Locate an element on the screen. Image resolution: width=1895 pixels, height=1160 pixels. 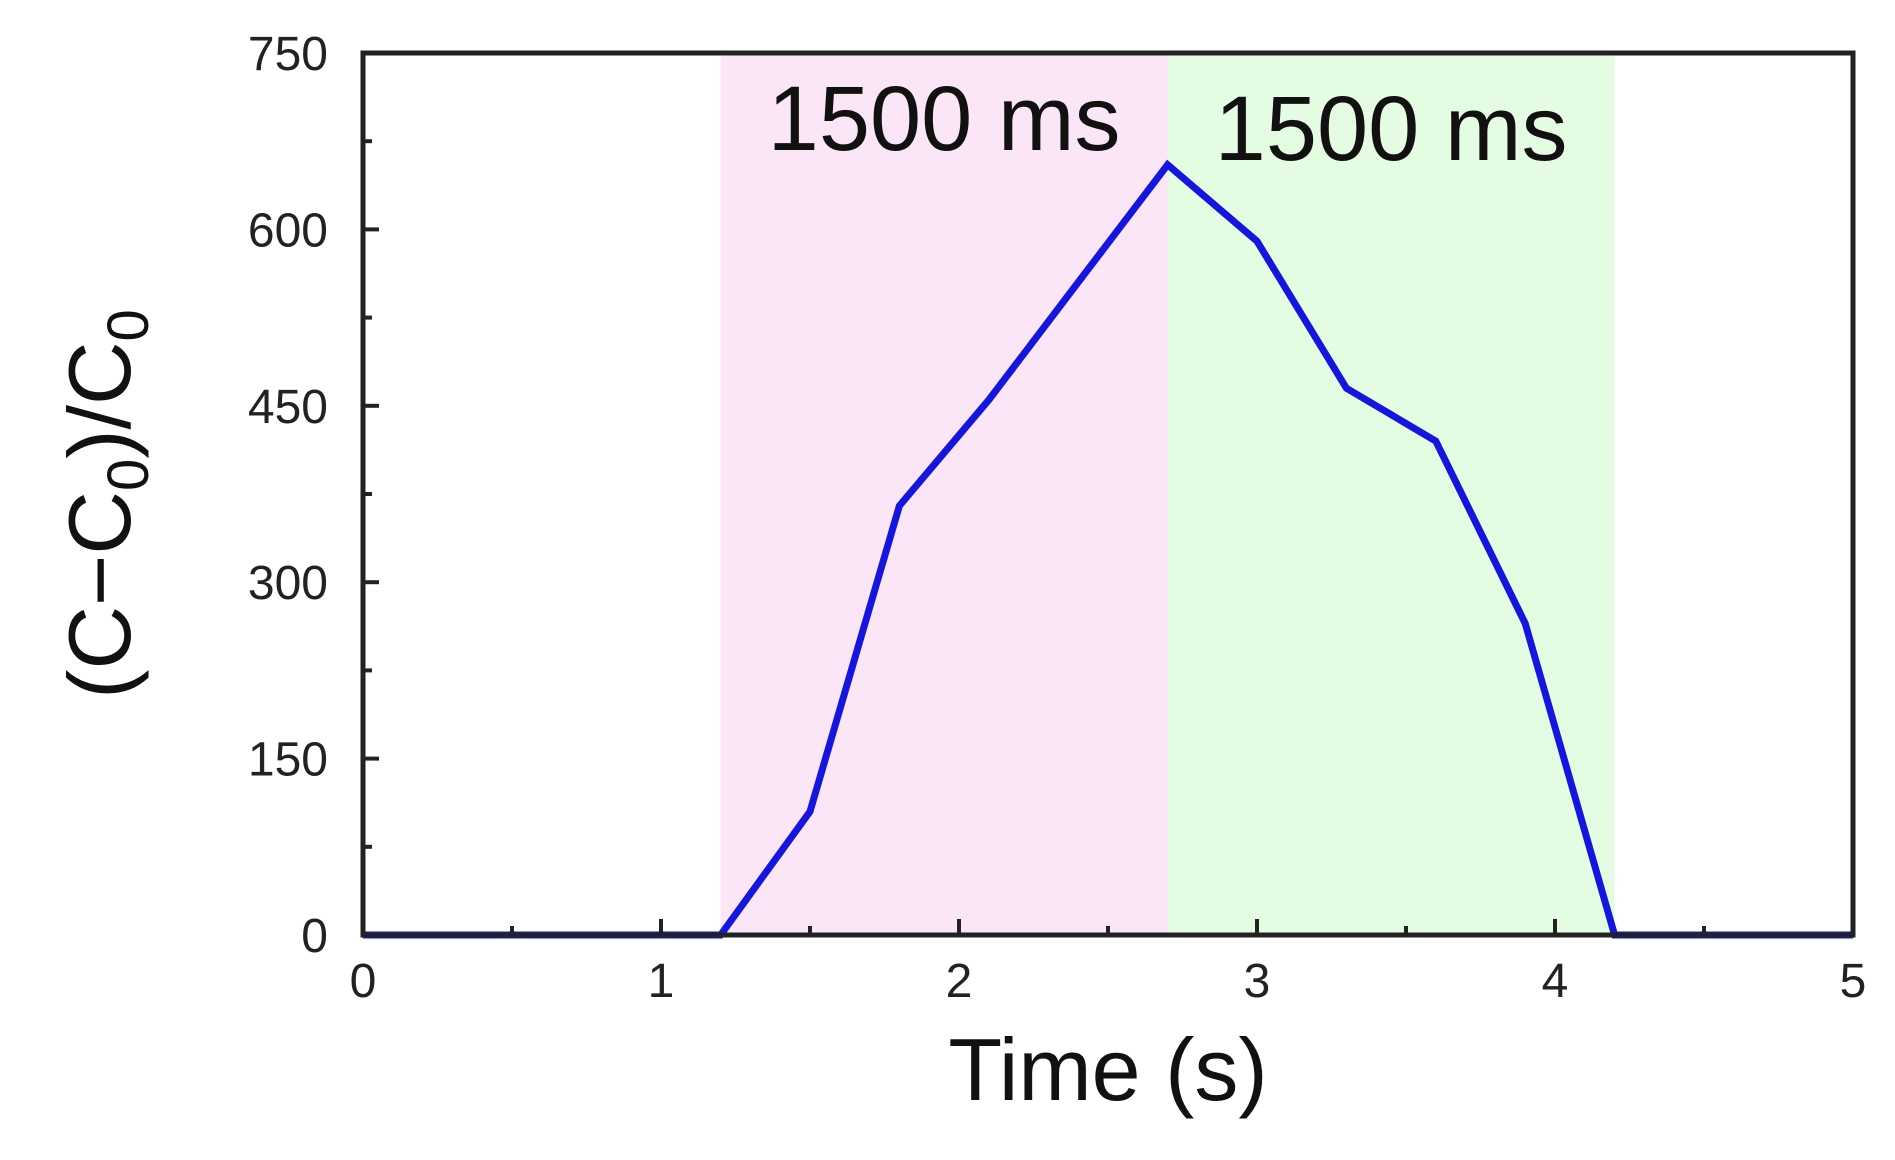
y-tick-label: 300 is located at coordinates (288, 583).